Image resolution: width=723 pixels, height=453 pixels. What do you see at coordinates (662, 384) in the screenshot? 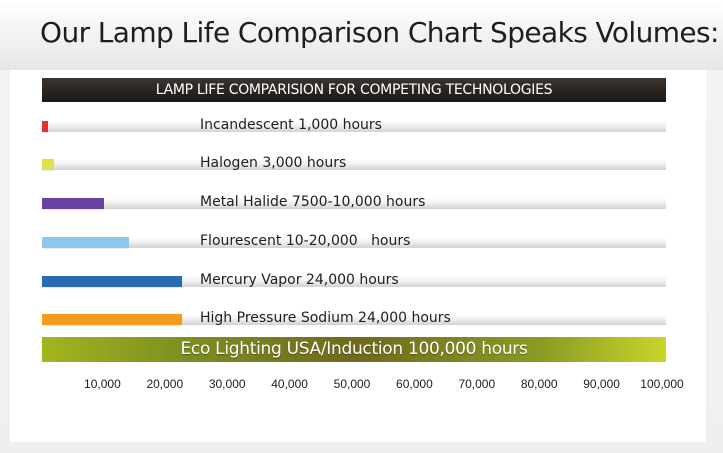
I see `x-tick-label: 100,000` at bounding box center [662, 384].